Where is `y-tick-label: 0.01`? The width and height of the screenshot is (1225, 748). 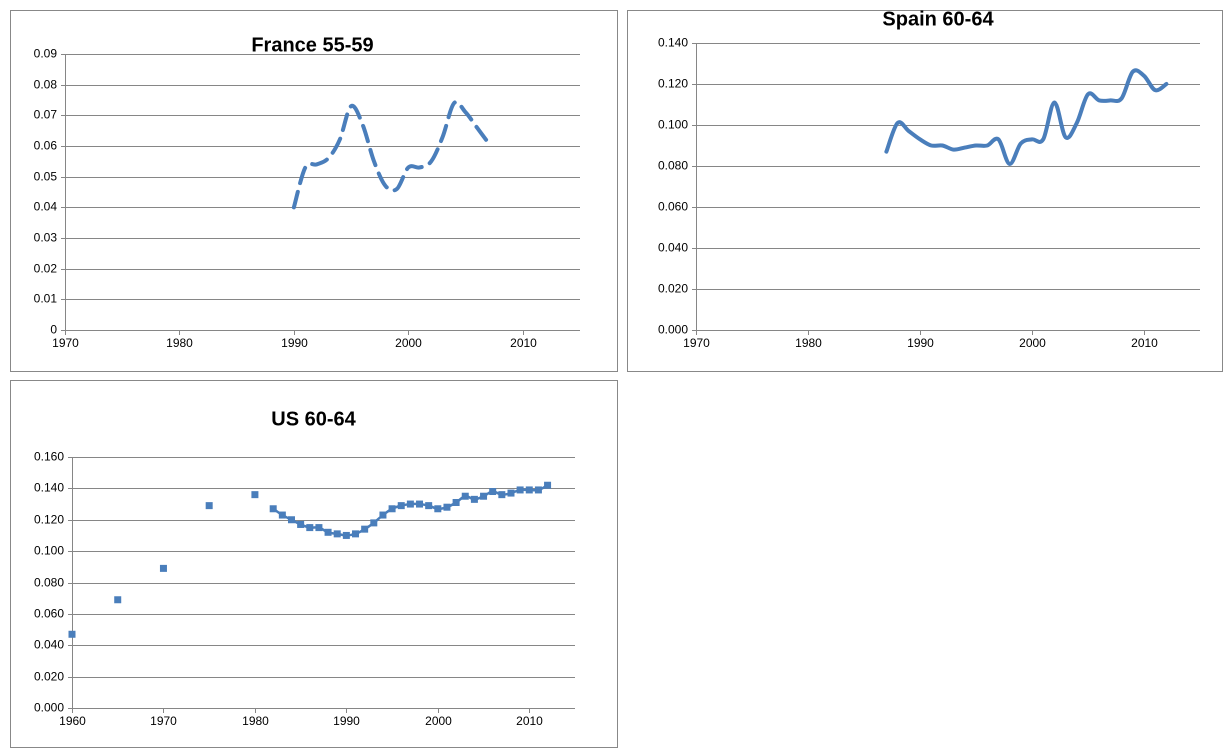 y-tick-label: 0.01 is located at coordinates (46, 299).